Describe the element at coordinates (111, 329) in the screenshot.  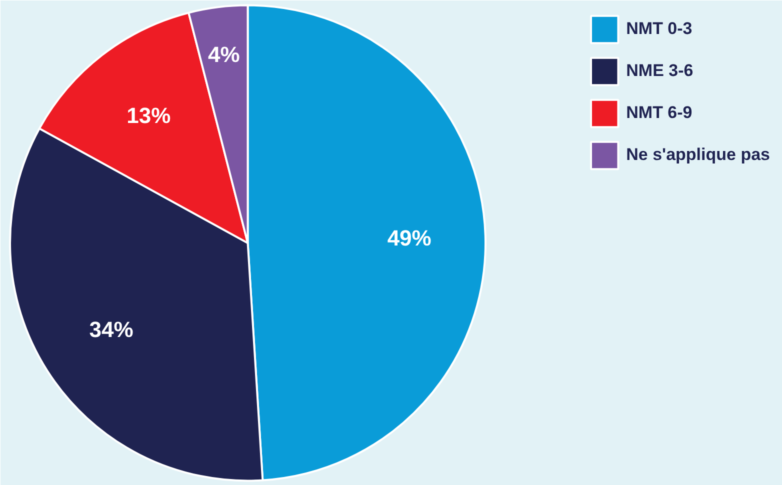
I see `data-label: 34%` at that location.